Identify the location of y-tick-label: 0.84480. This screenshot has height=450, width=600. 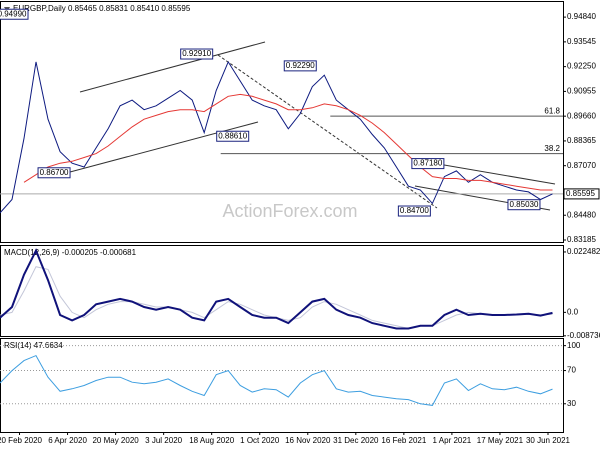
(581, 214).